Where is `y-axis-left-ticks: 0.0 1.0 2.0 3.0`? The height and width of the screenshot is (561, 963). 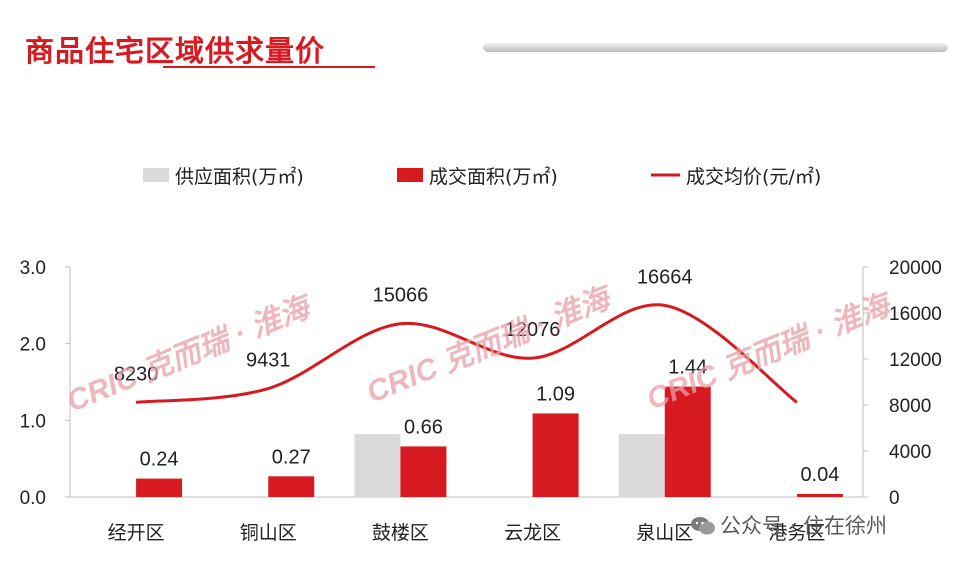 y-axis-left-ticks: 0.0 1.0 2.0 3.0 is located at coordinates (45, 383).